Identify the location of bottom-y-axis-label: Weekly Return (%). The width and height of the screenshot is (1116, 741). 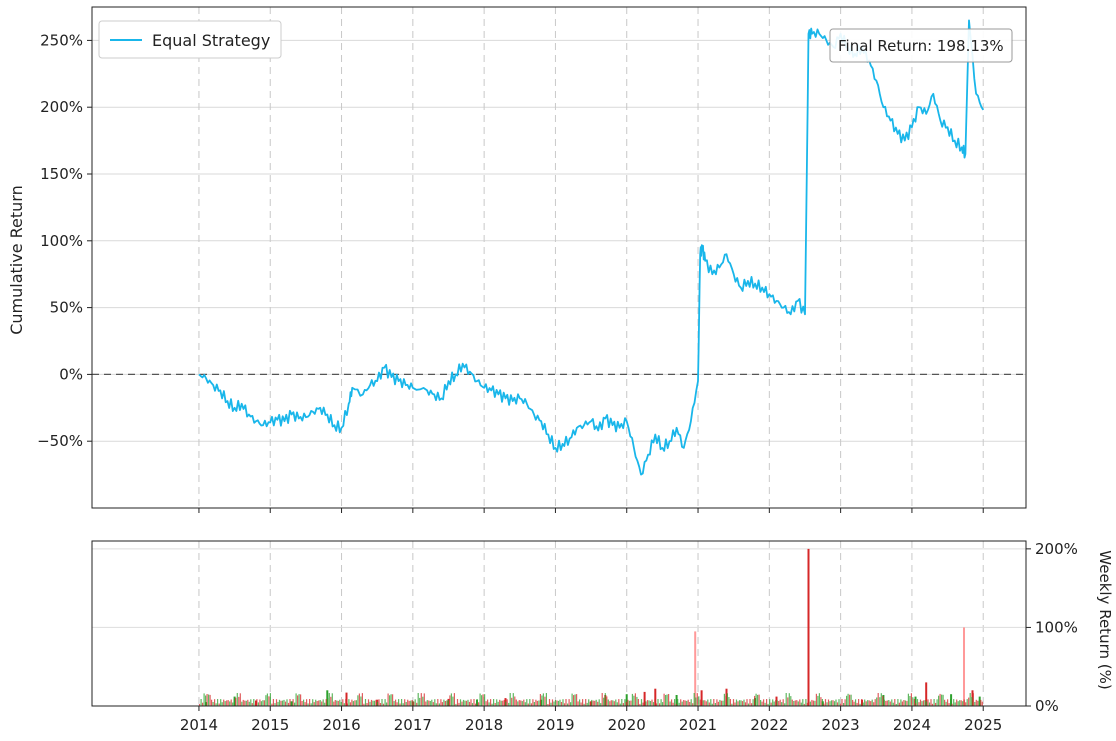
(1105, 619).